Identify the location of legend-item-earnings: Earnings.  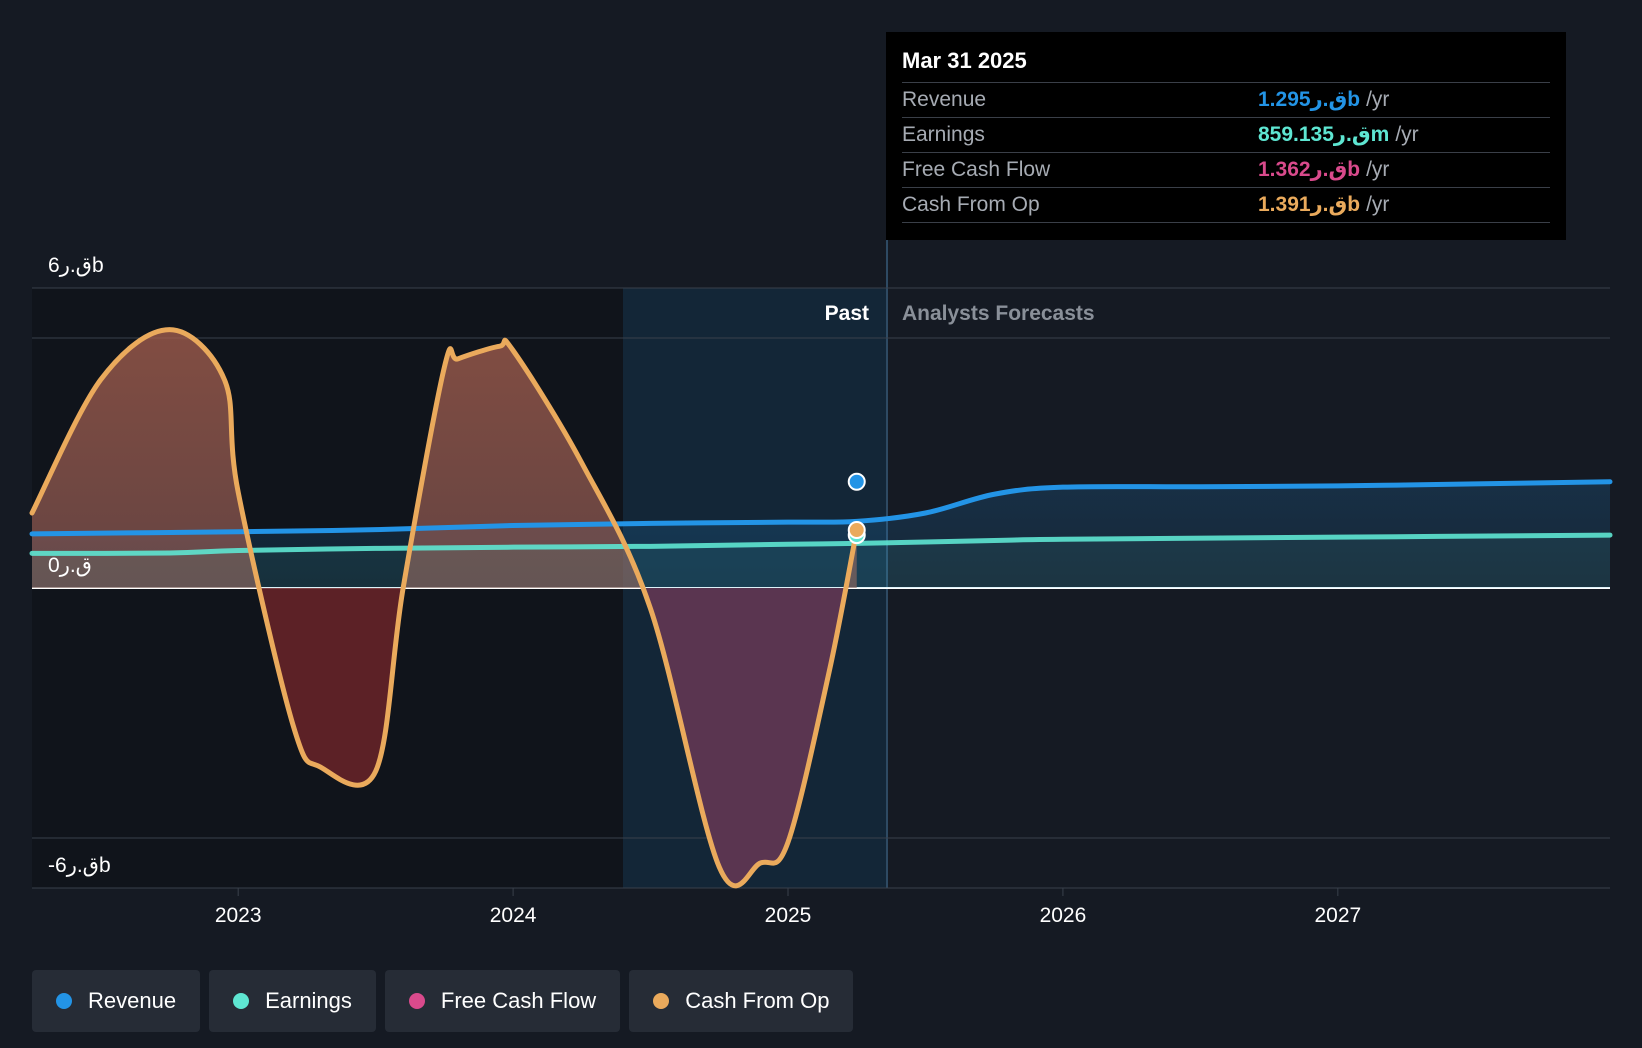
(292, 1001).